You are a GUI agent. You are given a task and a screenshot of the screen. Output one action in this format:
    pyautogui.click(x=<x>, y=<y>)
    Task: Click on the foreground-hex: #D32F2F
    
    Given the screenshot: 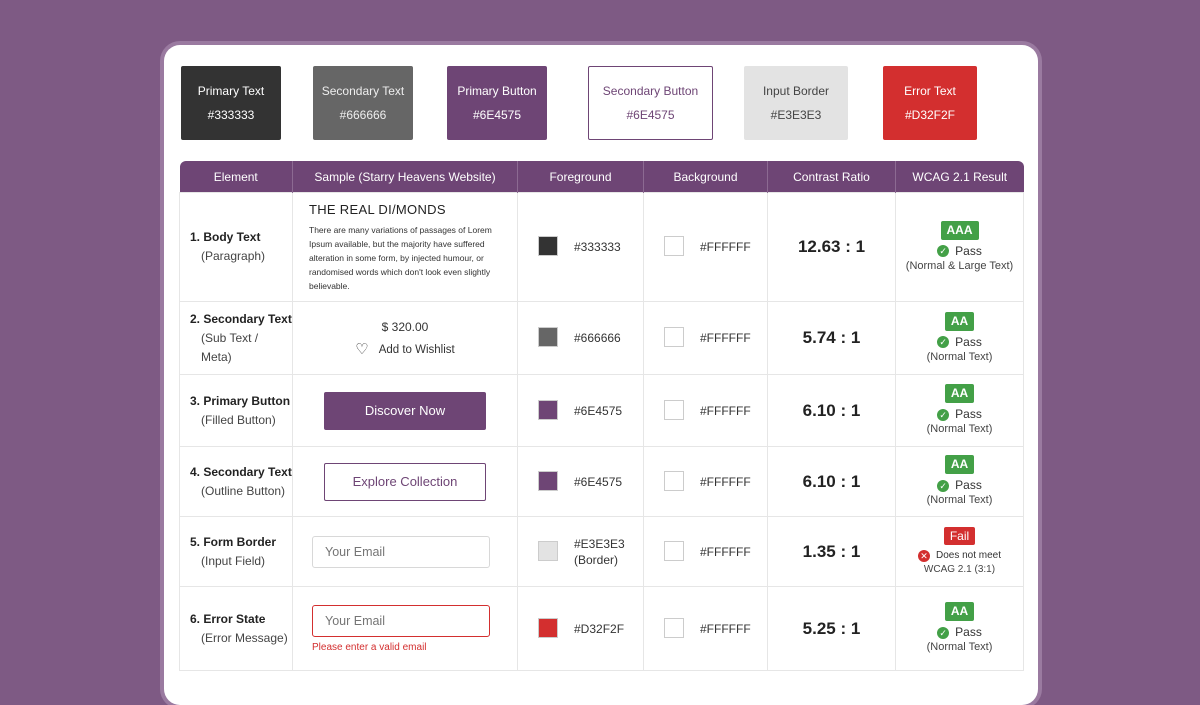 What is the action you would take?
    pyautogui.click(x=599, y=628)
    